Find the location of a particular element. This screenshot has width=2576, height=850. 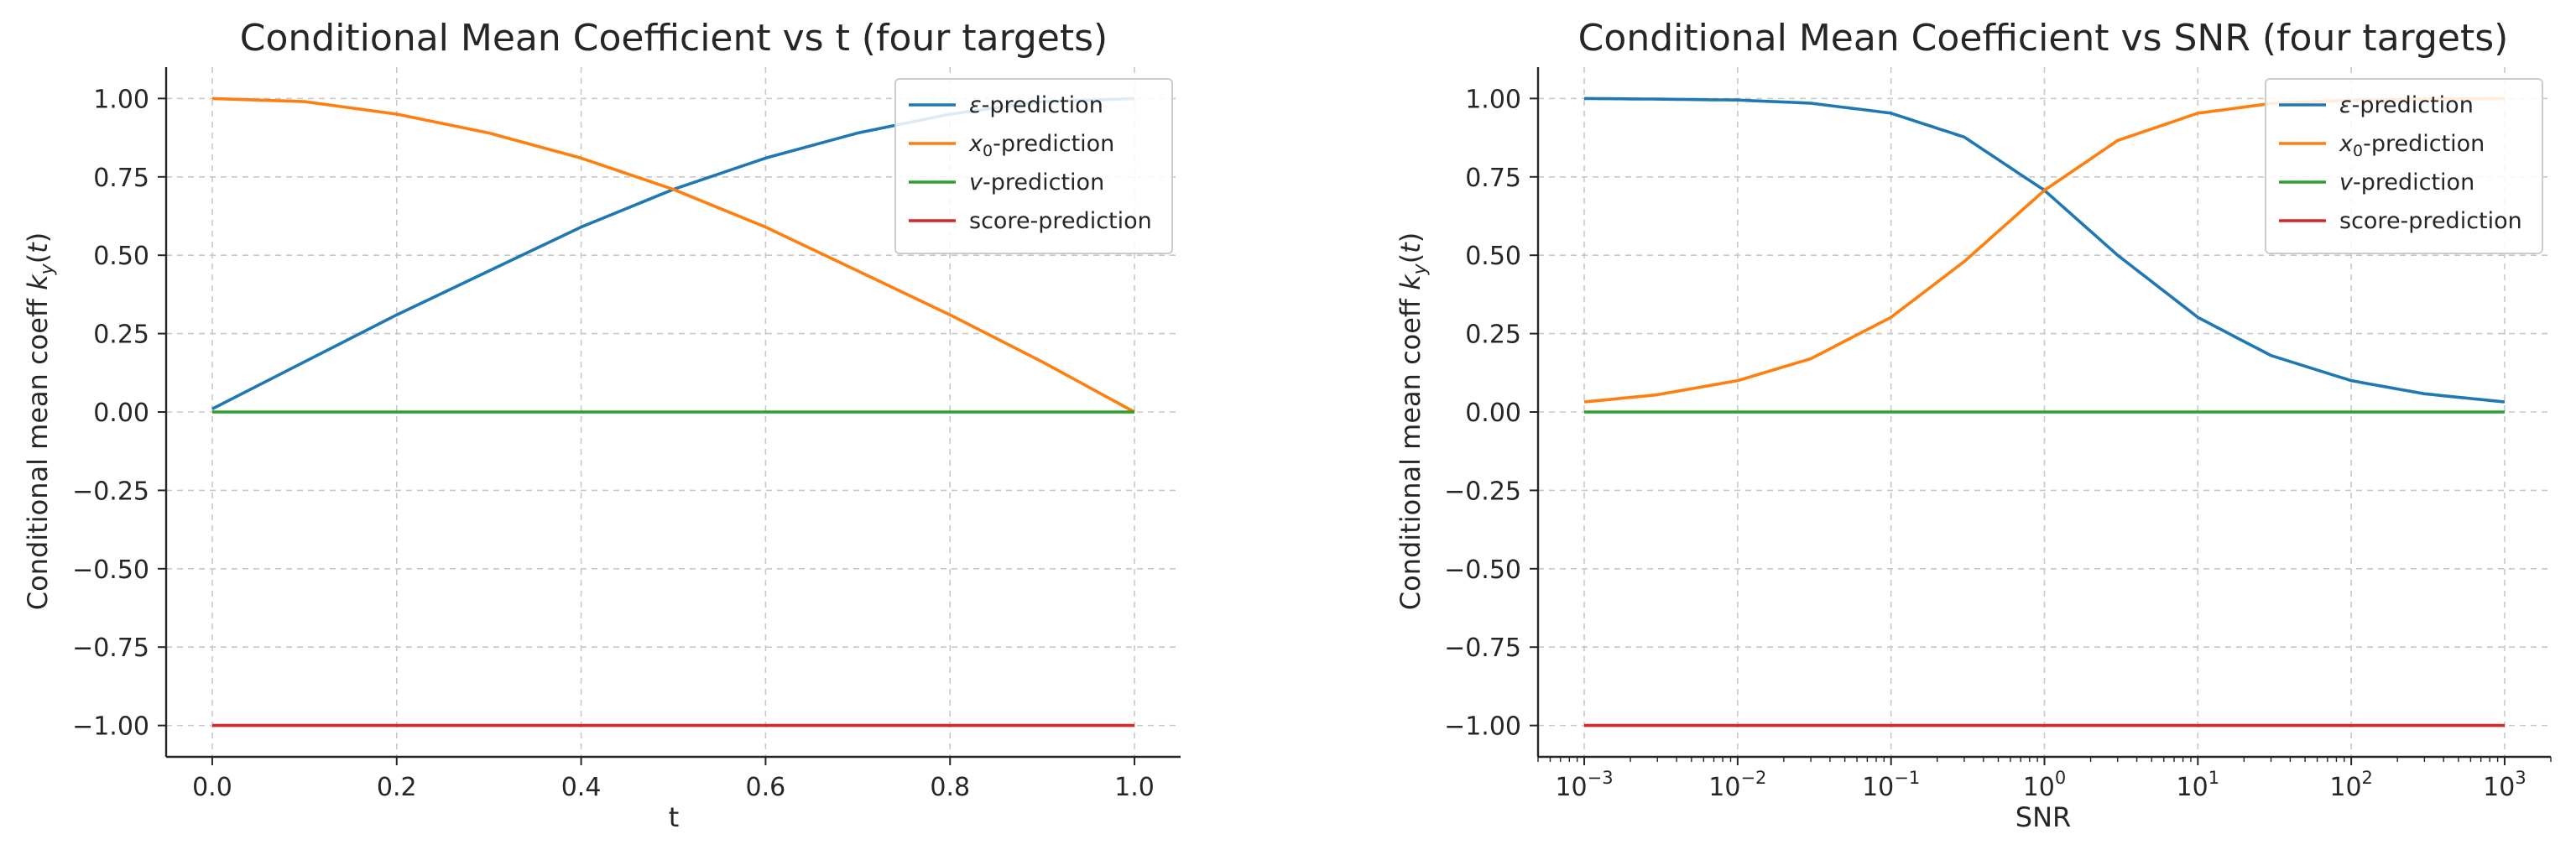

x-tick-label: 10⁻¹ is located at coordinates (1891, 785).